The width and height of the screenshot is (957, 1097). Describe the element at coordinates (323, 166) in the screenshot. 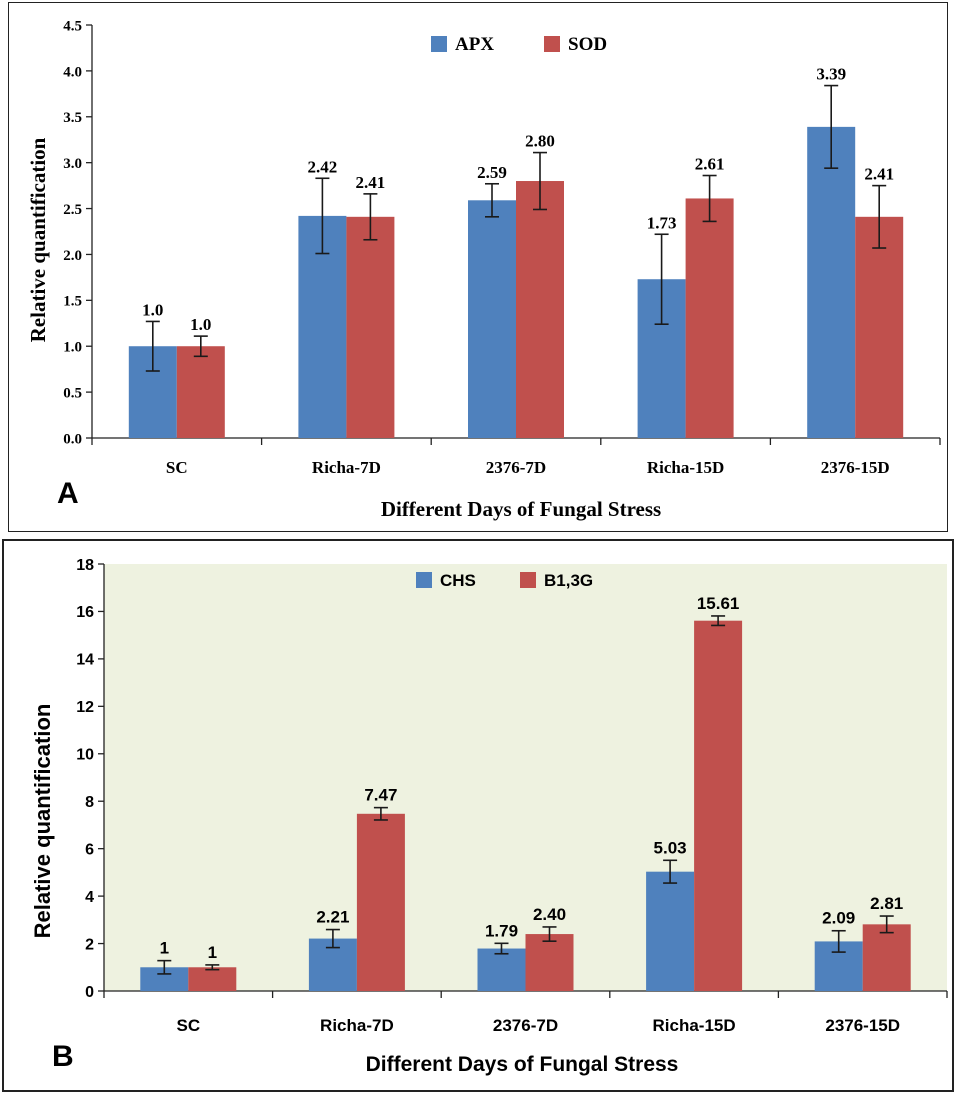

I see `data-label: 2.42` at that location.